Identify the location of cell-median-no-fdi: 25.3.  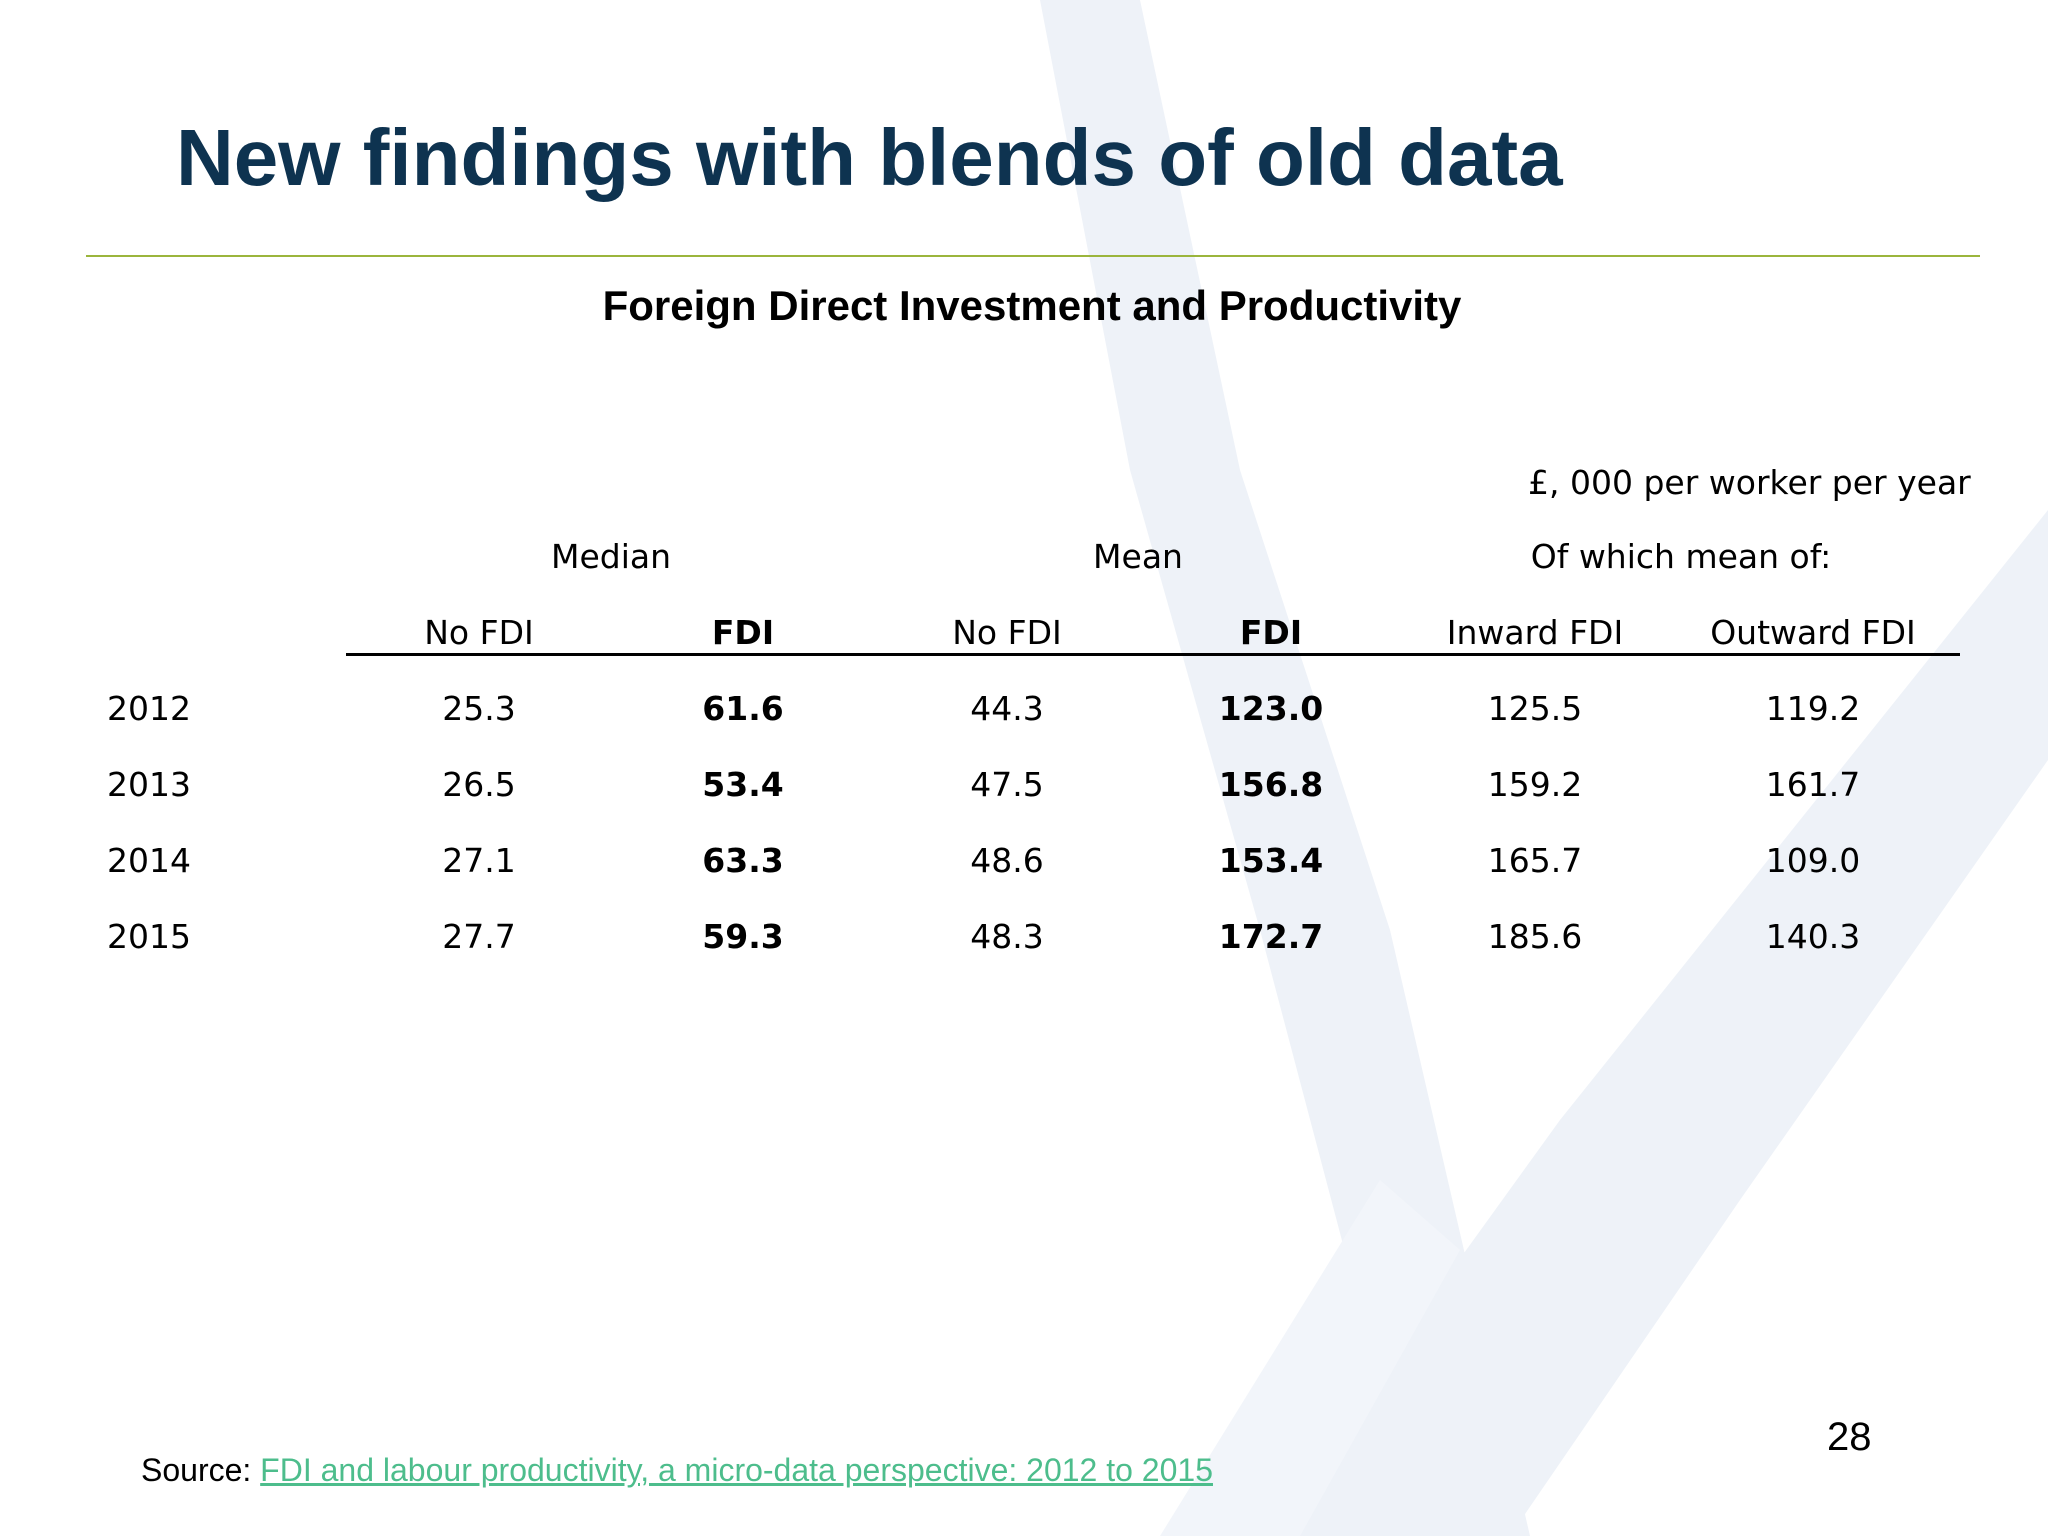
(479, 708).